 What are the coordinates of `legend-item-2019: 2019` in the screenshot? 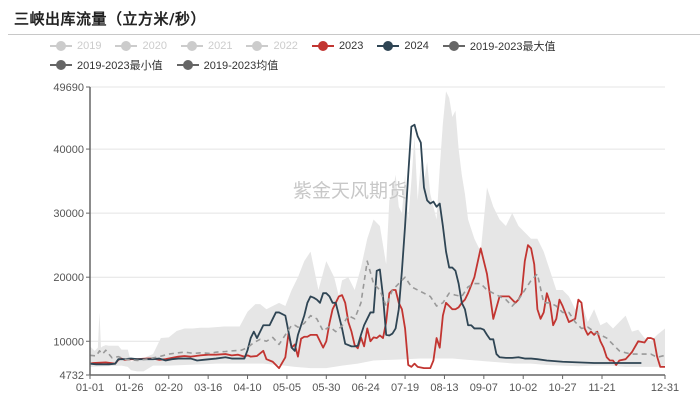 It's located at (75, 45).